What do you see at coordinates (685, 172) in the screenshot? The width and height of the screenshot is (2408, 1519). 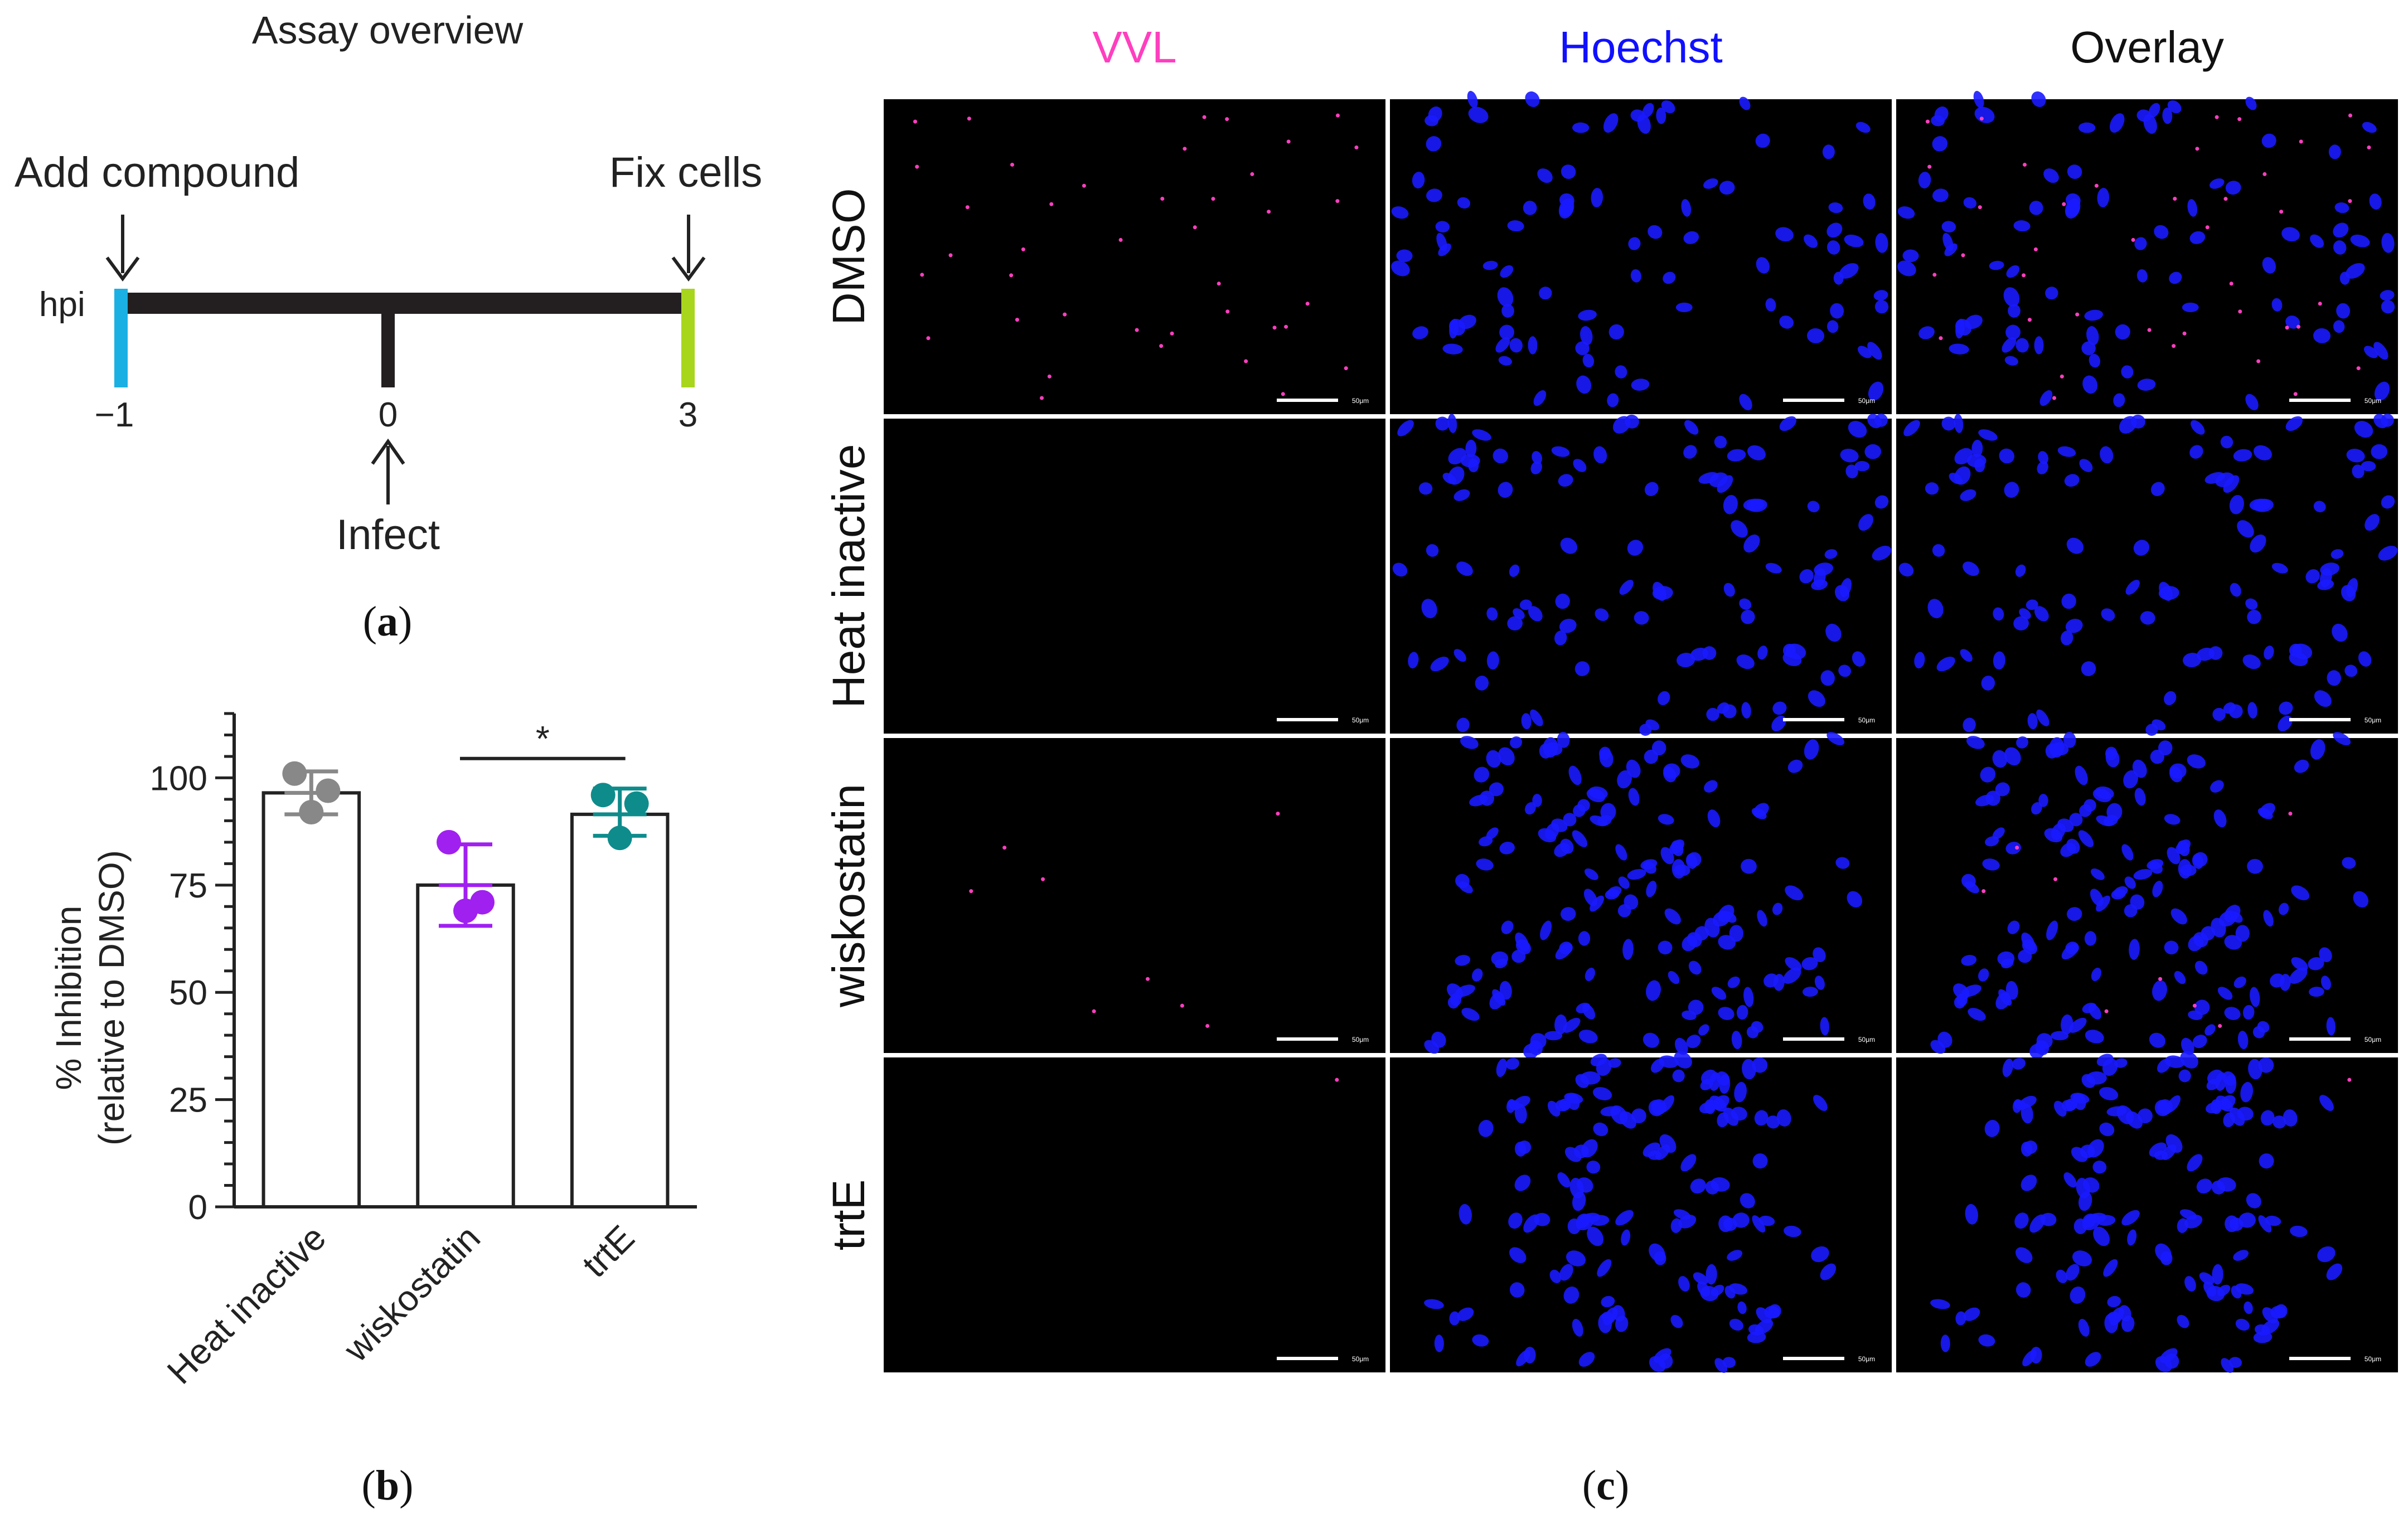 I see `fix-cells-label: Fix cells` at bounding box center [685, 172].